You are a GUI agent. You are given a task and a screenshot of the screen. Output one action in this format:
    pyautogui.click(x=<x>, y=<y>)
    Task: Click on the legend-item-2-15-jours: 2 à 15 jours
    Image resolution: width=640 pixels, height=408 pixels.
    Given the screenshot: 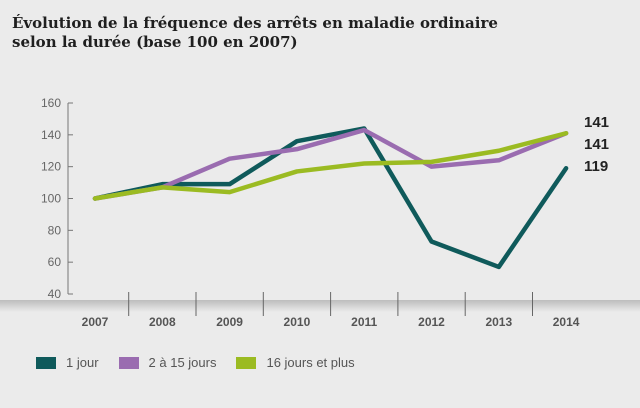 What is the action you would take?
    pyautogui.click(x=167, y=362)
    